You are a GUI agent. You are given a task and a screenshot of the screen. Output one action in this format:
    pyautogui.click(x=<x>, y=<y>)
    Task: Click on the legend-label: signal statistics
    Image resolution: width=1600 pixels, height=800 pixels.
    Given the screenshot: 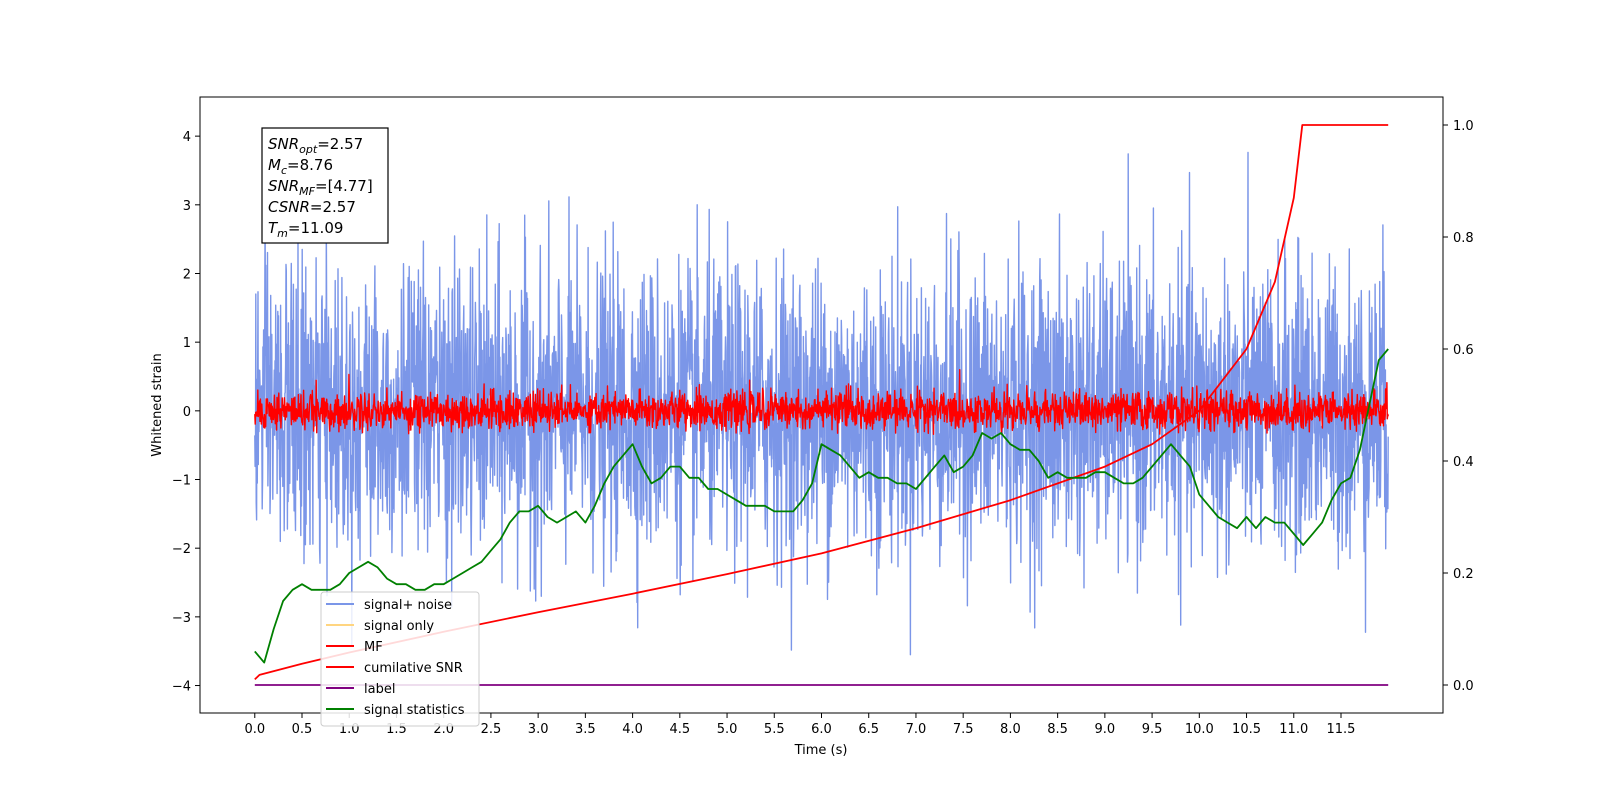 What is the action you would take?
    pyautogui.click(x=414, y=710)
    